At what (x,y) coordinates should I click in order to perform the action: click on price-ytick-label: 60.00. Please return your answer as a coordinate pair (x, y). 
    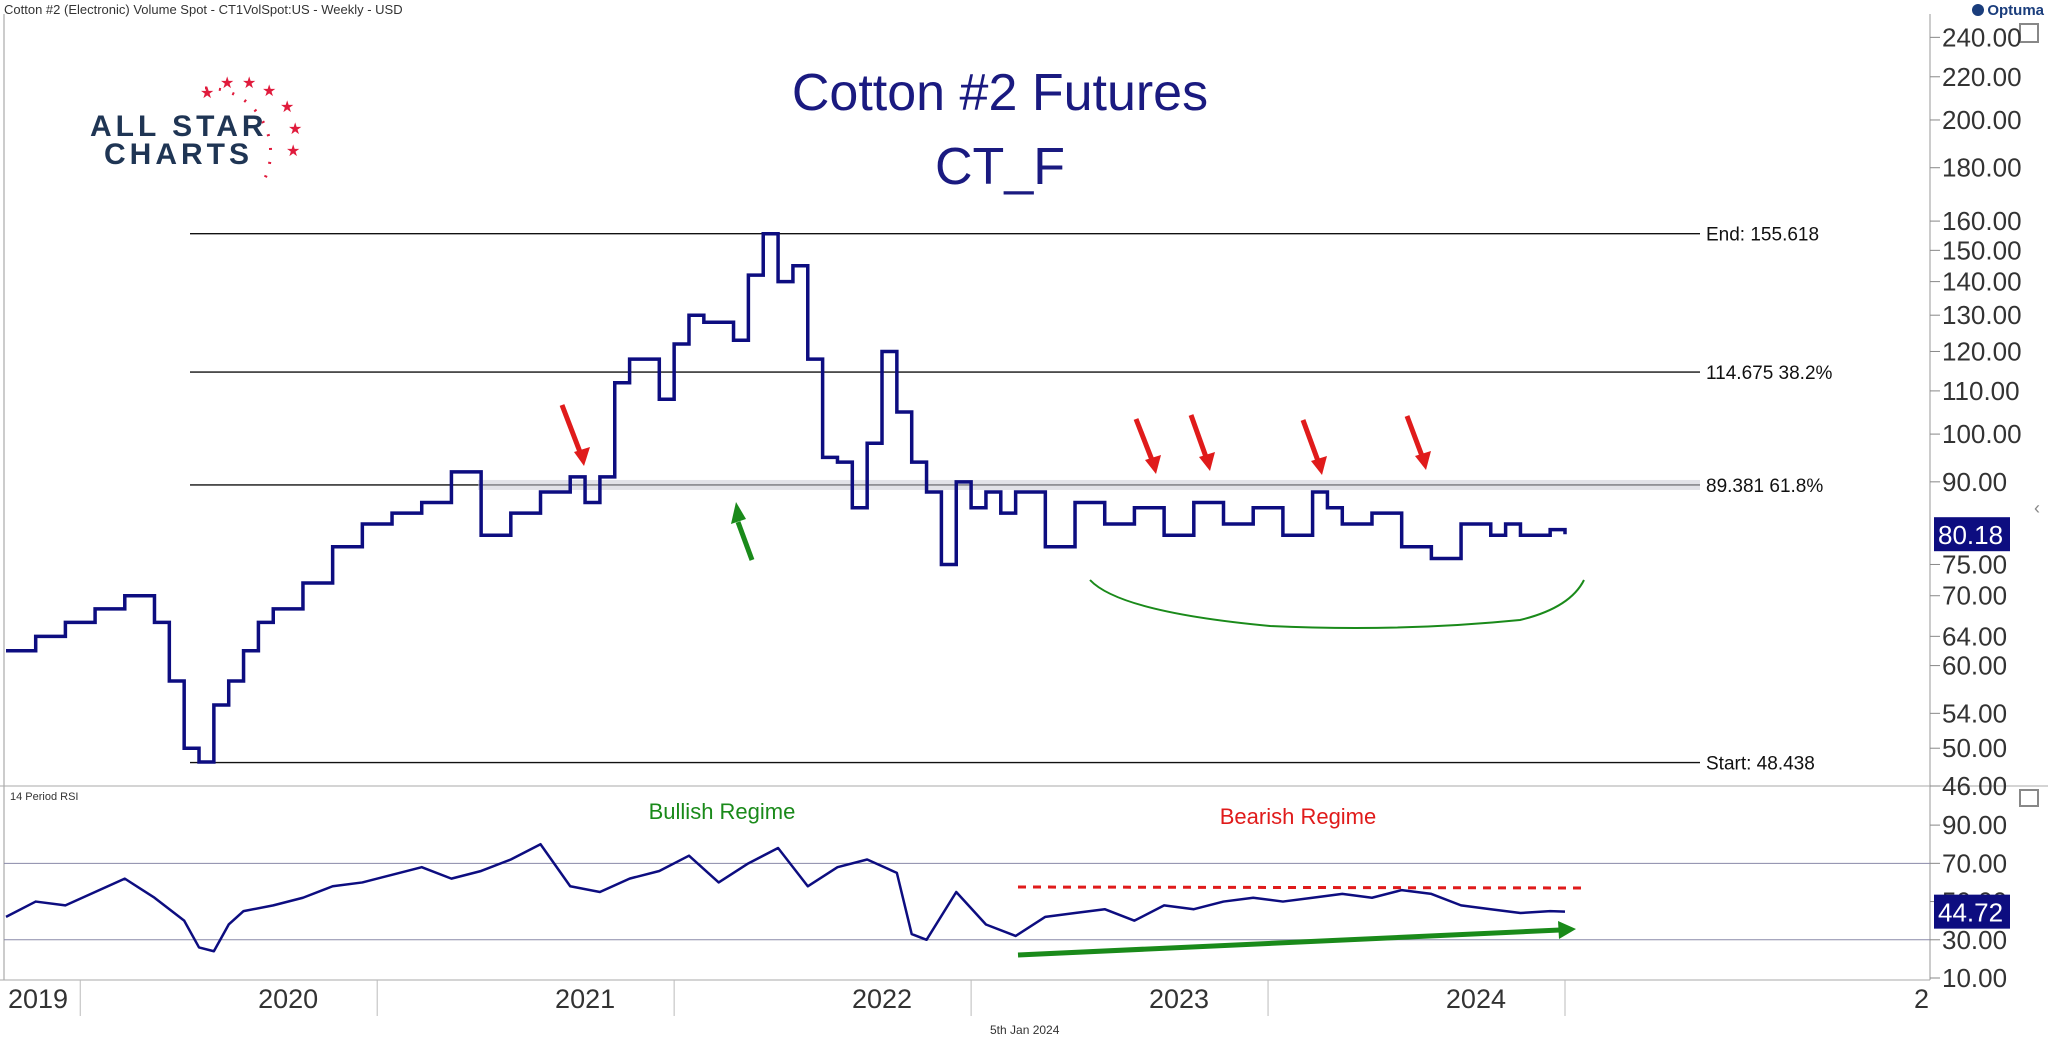
    Looking at the image, I should click on (1974, 666).